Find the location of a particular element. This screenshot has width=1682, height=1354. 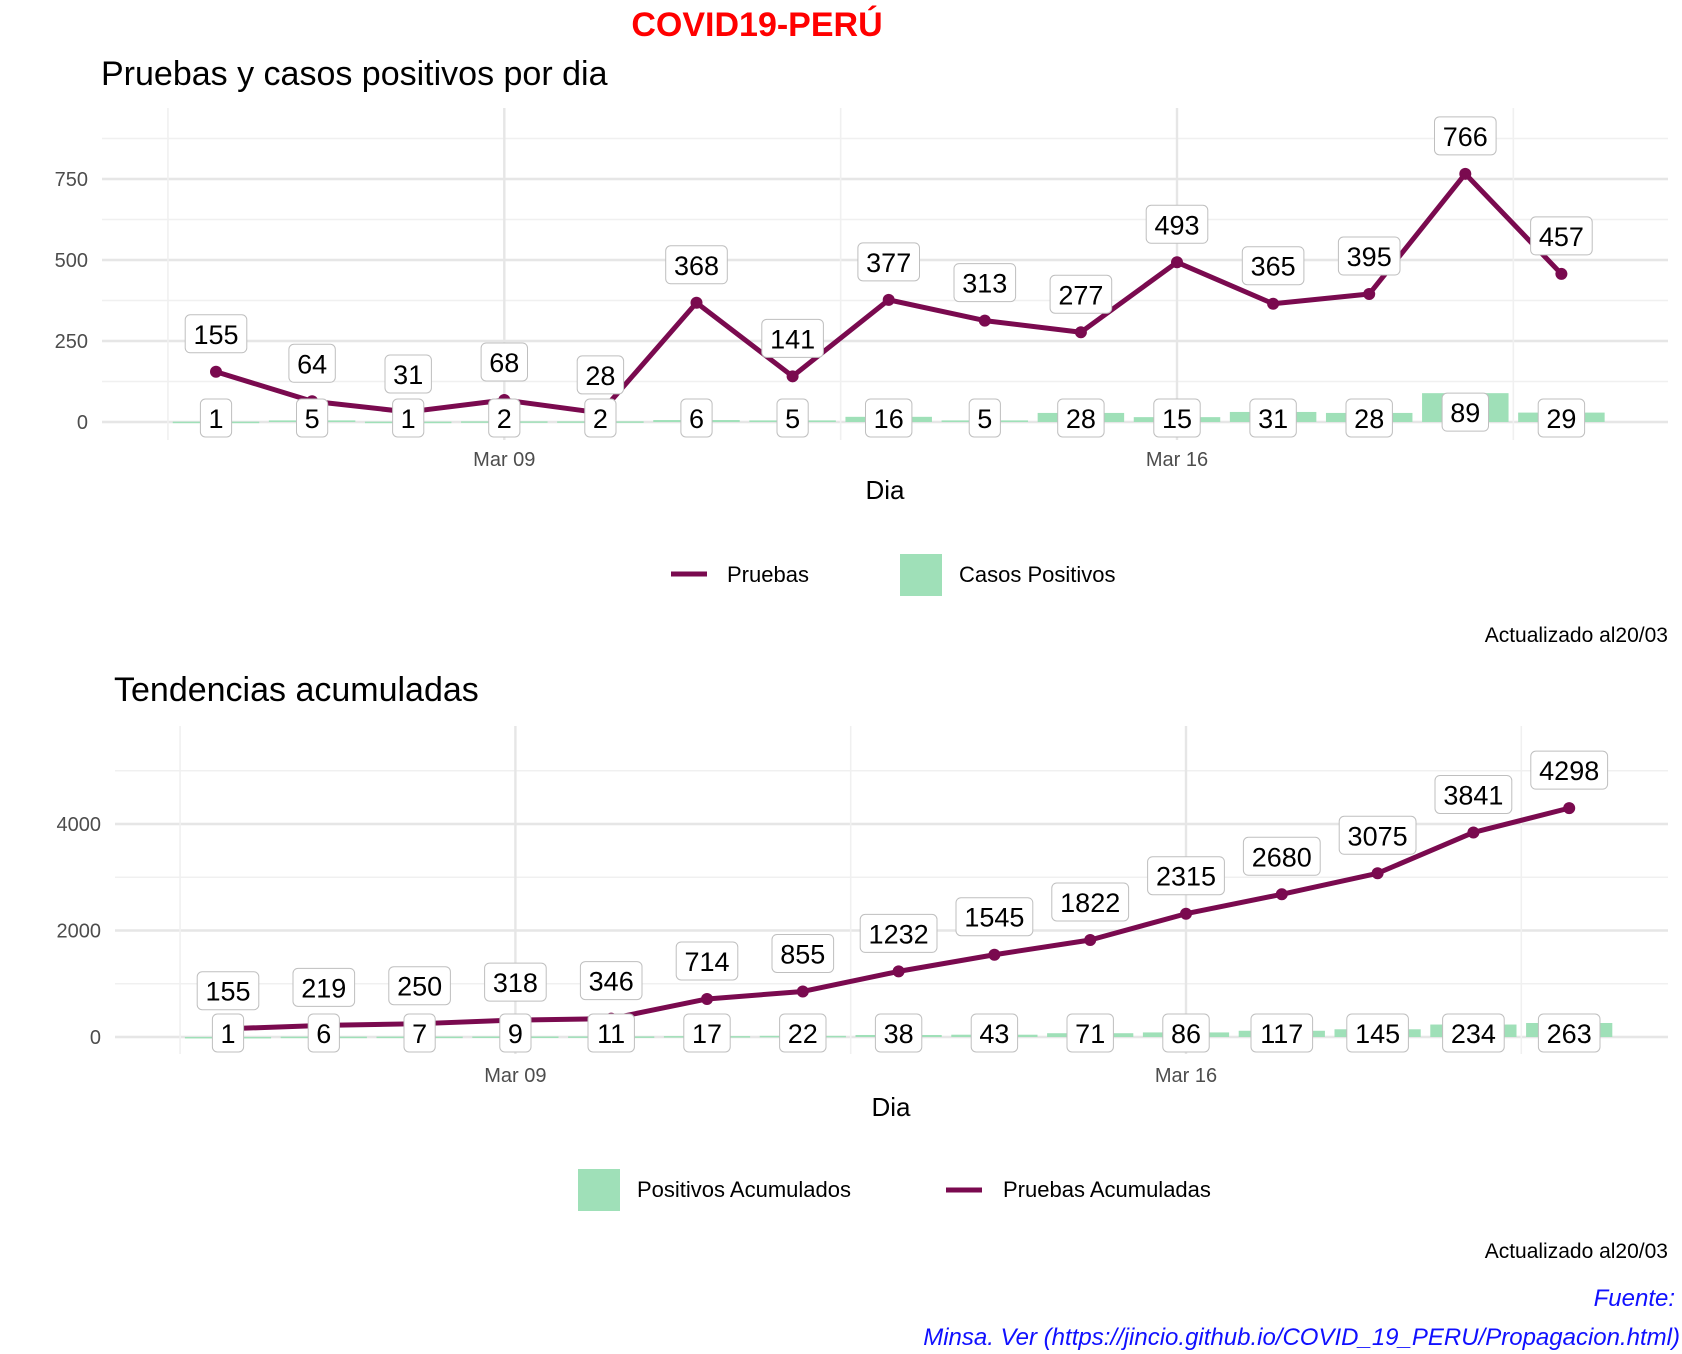

data-label: 86 is located at coordinates (1186, 1033).